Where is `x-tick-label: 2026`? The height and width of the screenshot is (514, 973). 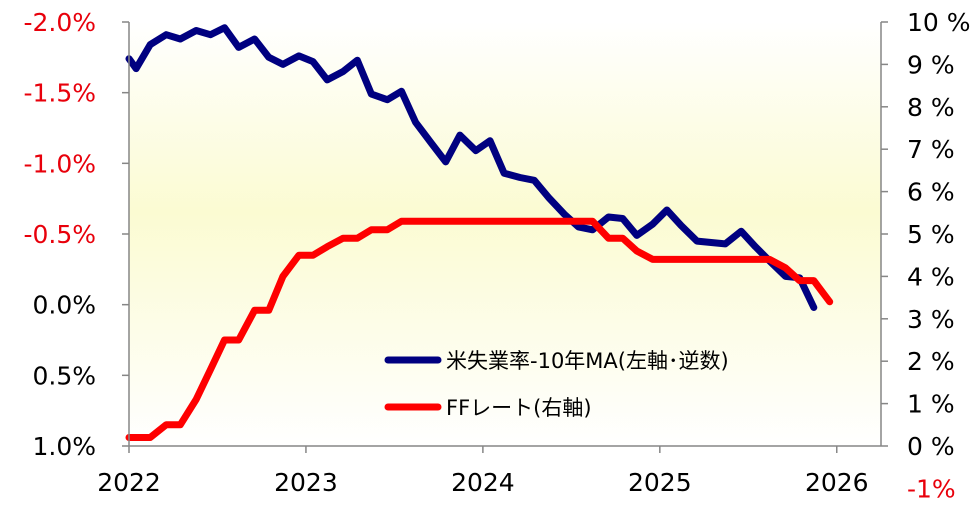
x-tick-label: 2026 is located at coordinates (837, 482).